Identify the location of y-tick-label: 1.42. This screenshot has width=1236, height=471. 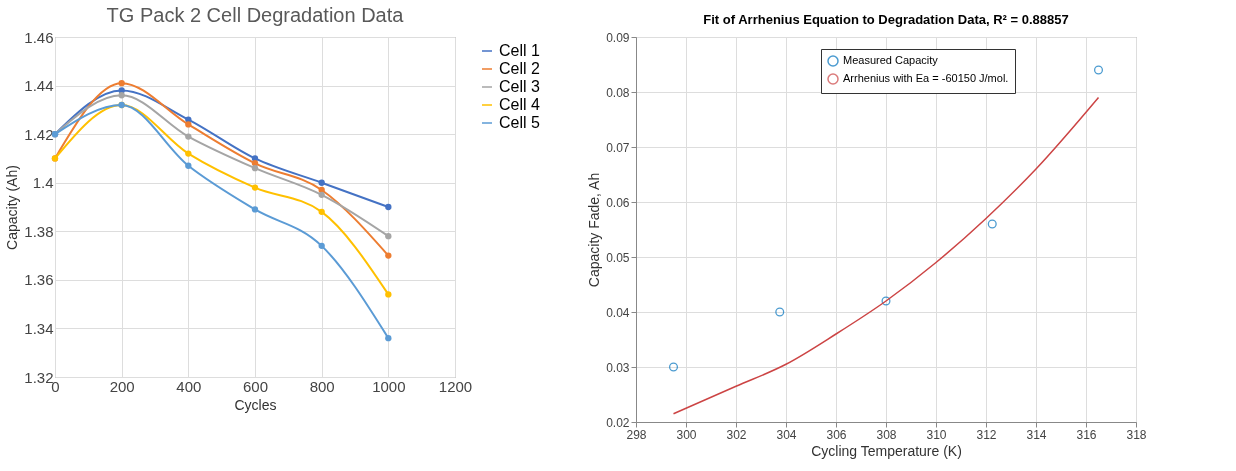
(39, 134).